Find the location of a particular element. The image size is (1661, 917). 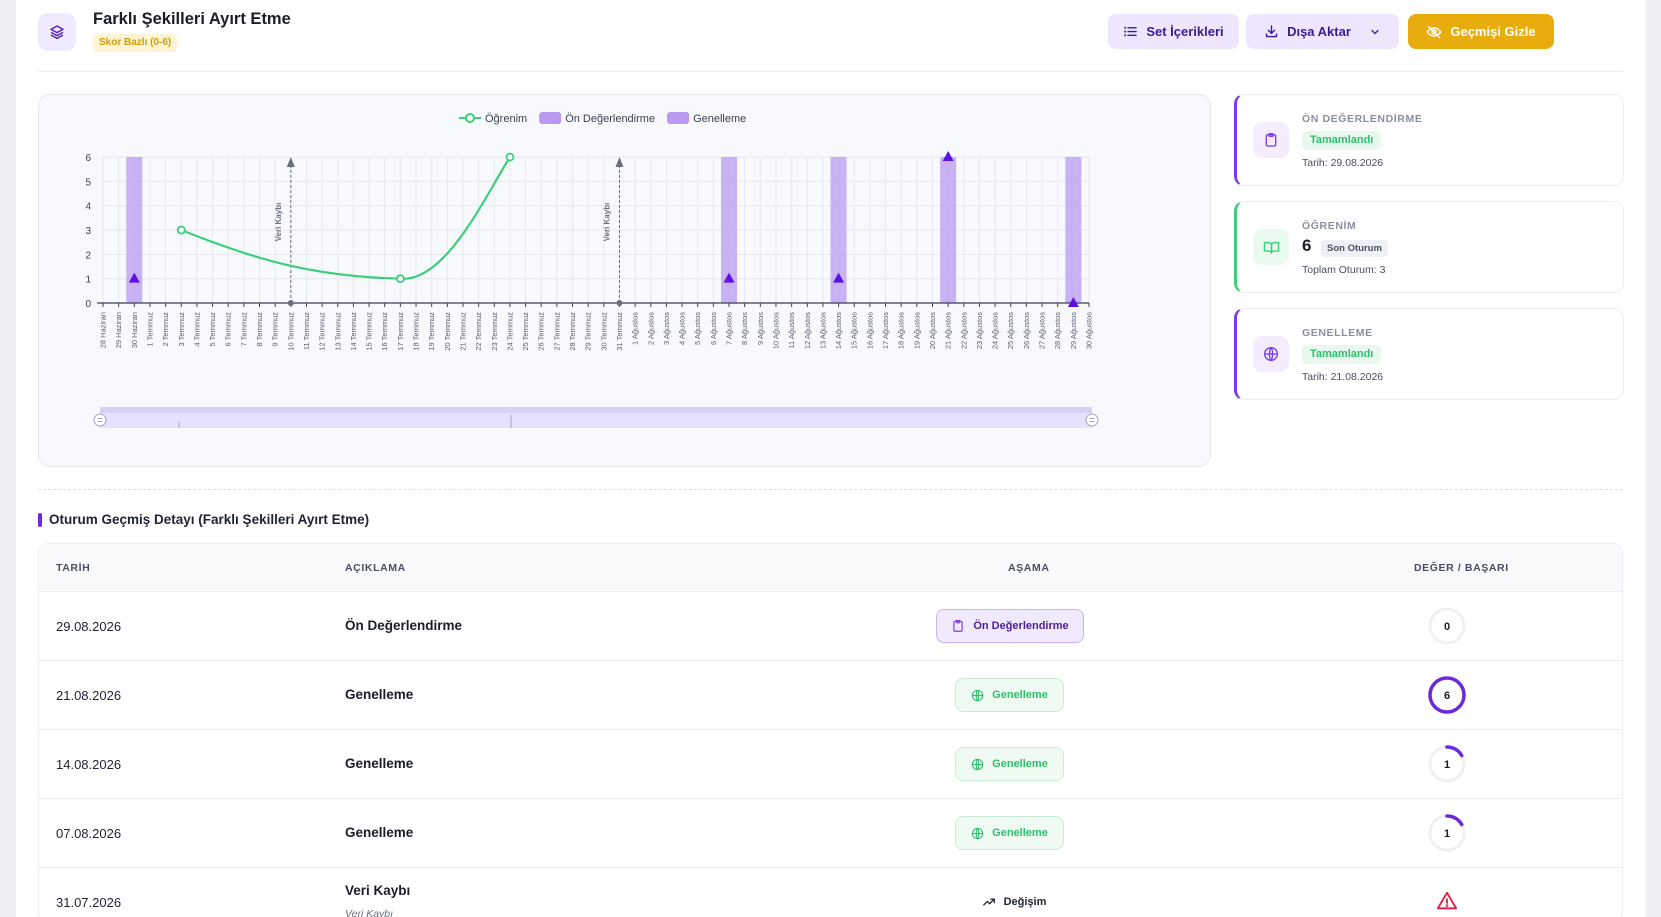

x-tick-label: 21 Temmuz is located at coordinates (462, 331).